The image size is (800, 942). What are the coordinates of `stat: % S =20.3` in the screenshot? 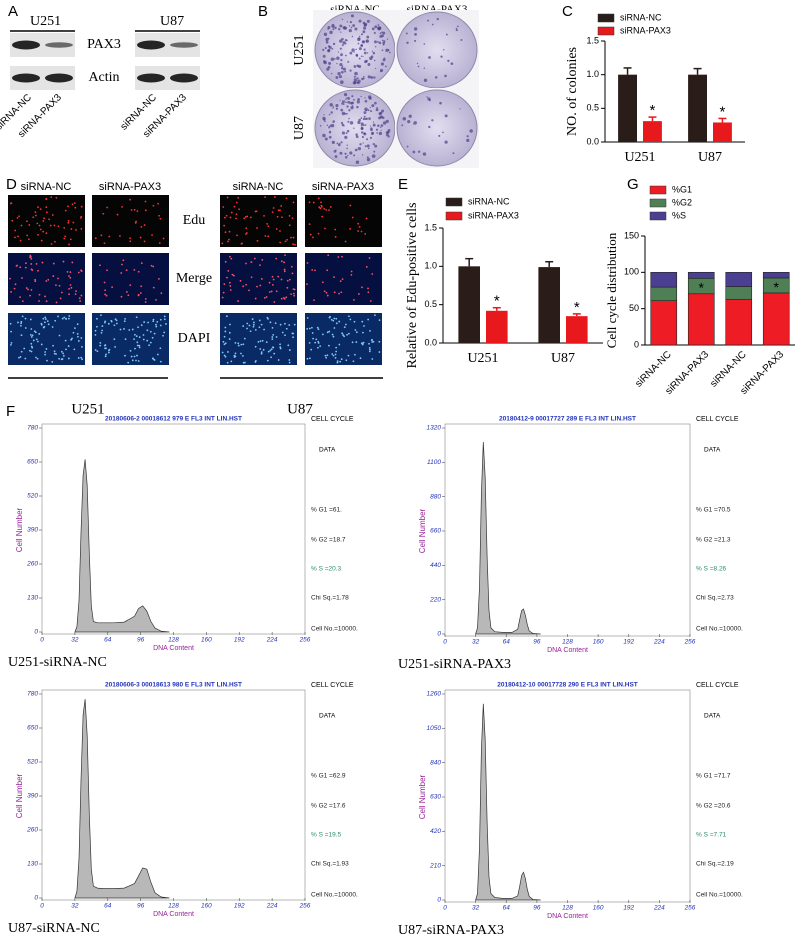 It's located at (326, 569).